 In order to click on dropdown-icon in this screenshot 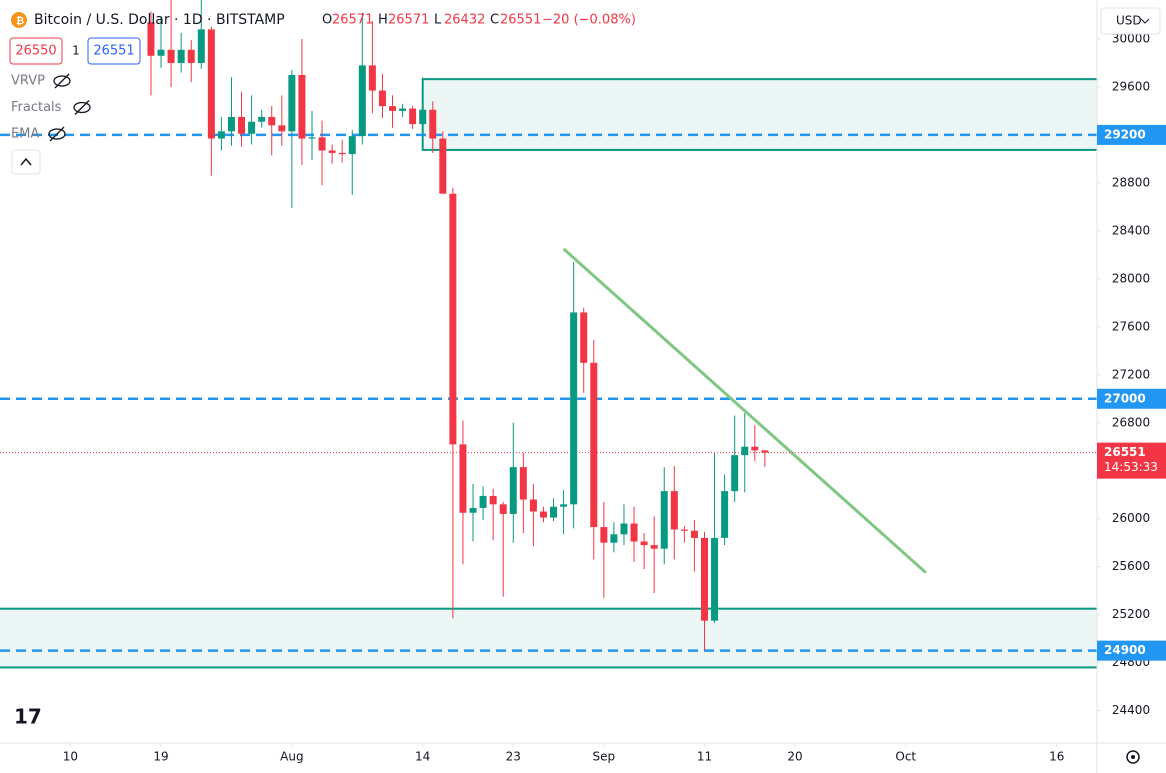, I will do `click(1145, 21)`.